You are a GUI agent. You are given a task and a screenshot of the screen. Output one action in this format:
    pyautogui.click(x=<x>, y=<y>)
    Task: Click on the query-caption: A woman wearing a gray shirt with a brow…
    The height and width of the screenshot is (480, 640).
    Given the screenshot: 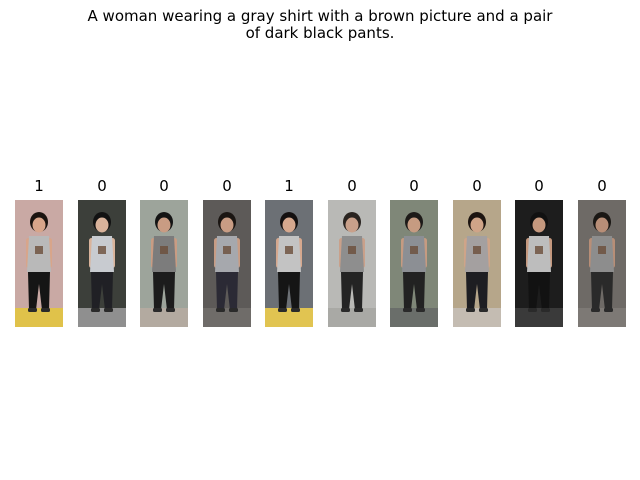 What is the action you would take?
    pyautogui.click(x=320, y=24)
    